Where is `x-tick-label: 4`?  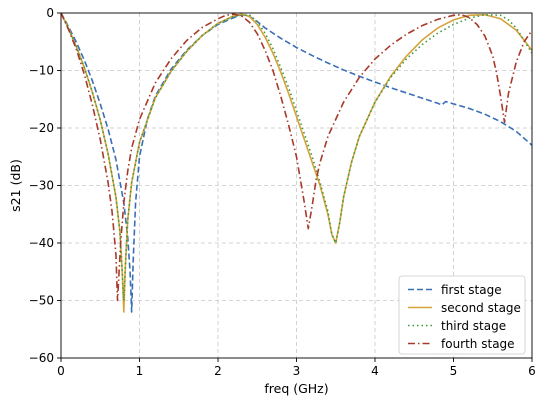 x-tick-label: 4 is located at coordinates (375, 371).